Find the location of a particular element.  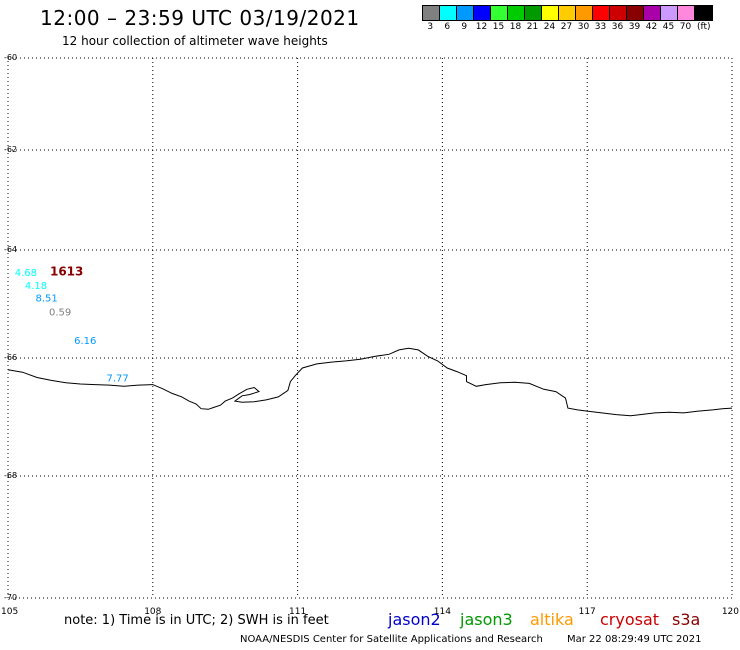

legend-bin-label: 33 is located at coordinates (600, 27).